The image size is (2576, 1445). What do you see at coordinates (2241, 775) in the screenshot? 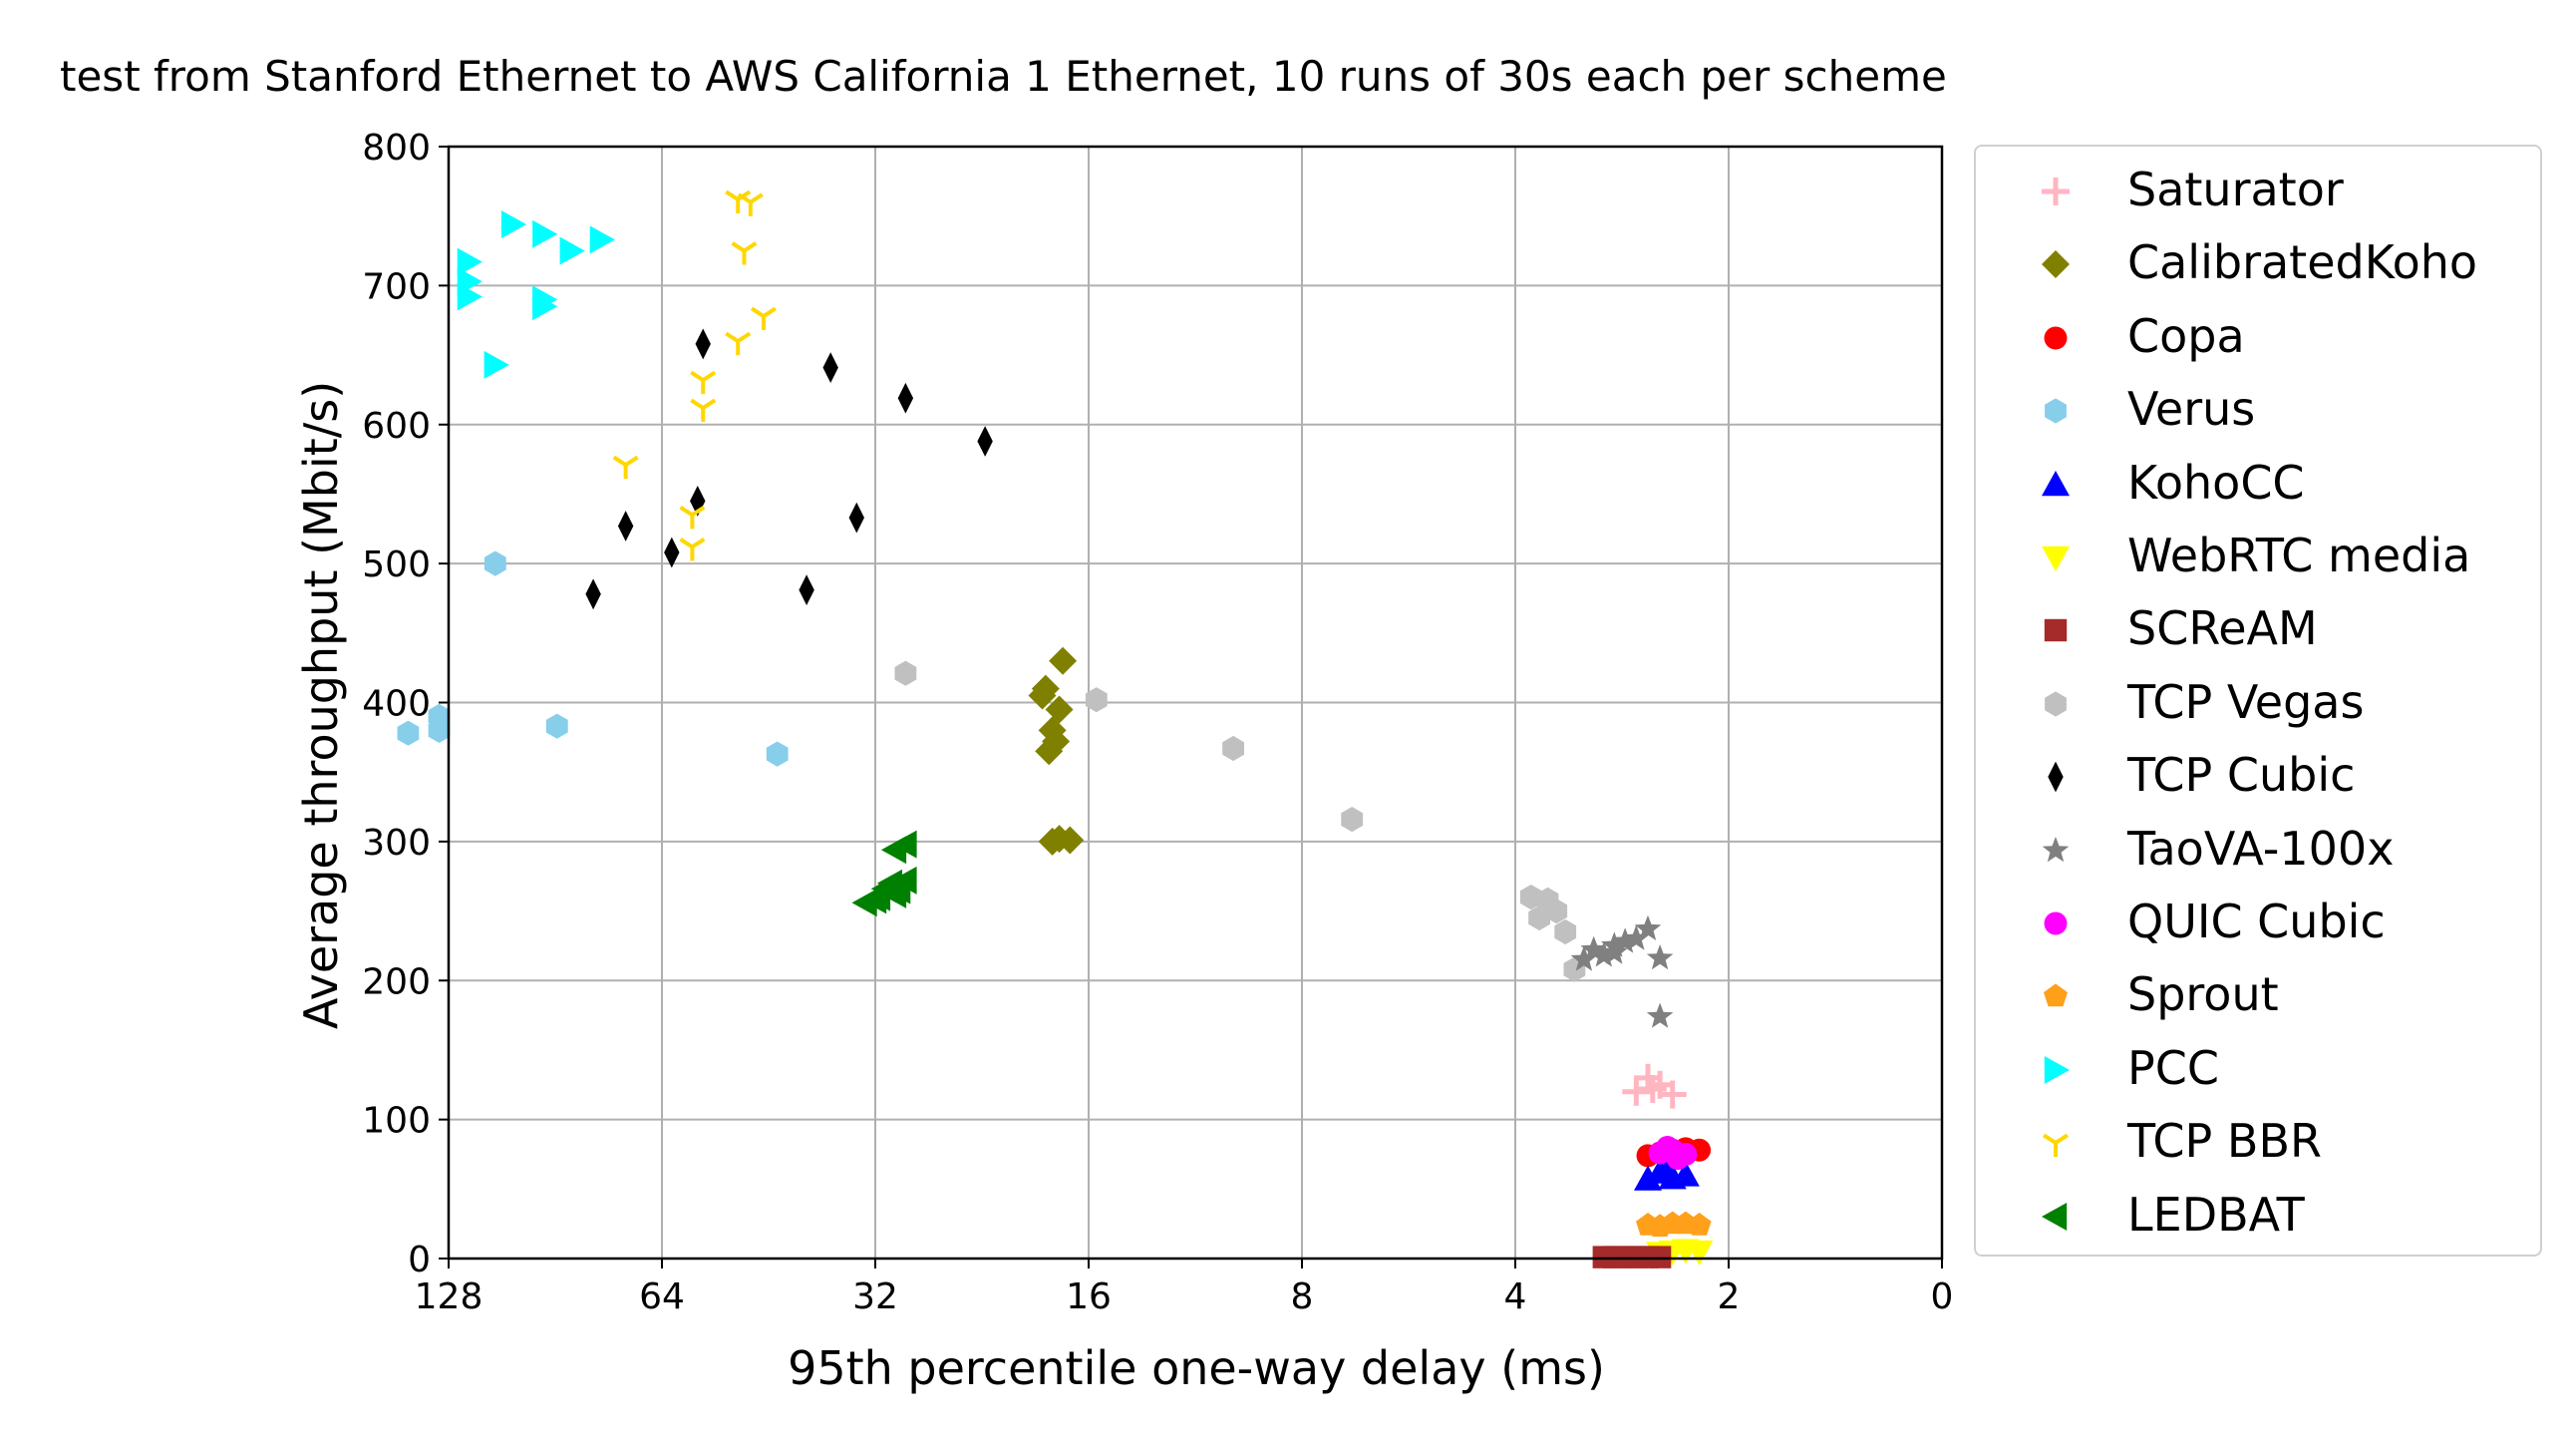
I see `legend-label: TCP Cubic` at bounding box center [2241, 775].